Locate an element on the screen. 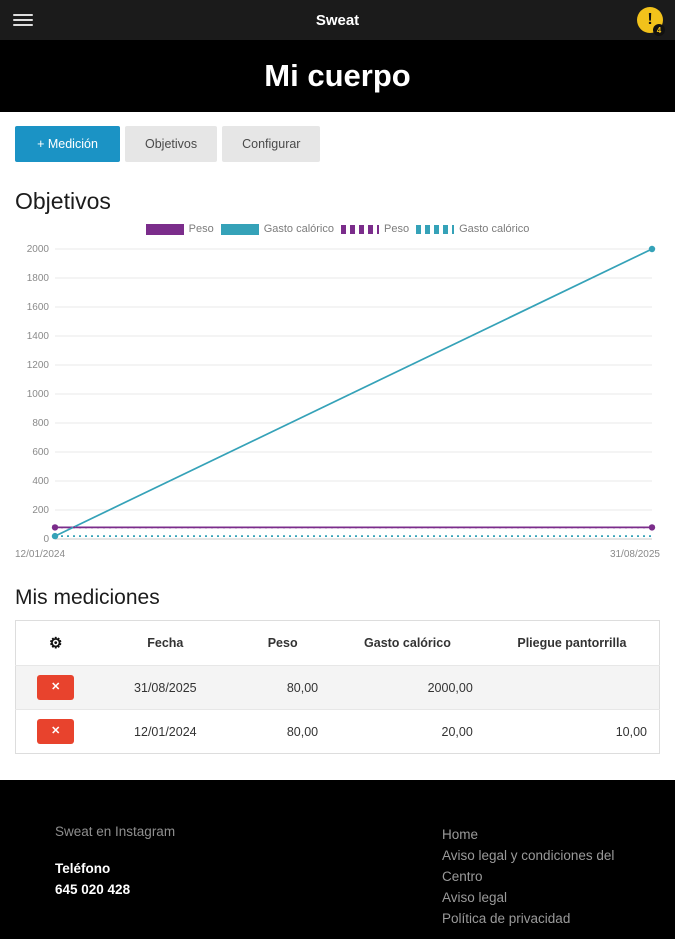  cell-gasto: 2000,00 is located at coordinates (407, 687).